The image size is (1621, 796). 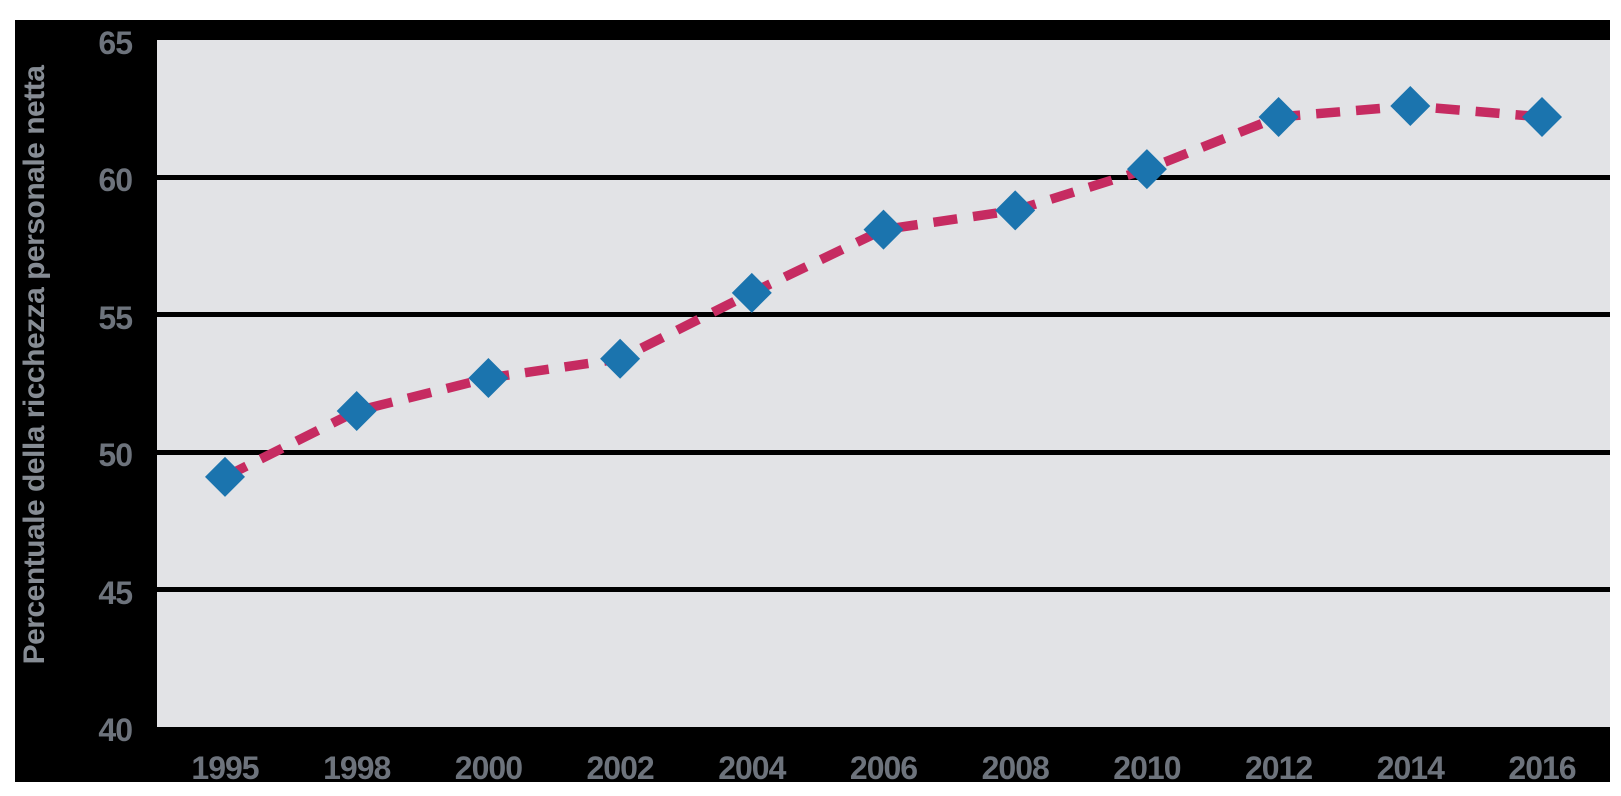 I want to click on x-tick-label: 2016, so click(x=1542, y=768).